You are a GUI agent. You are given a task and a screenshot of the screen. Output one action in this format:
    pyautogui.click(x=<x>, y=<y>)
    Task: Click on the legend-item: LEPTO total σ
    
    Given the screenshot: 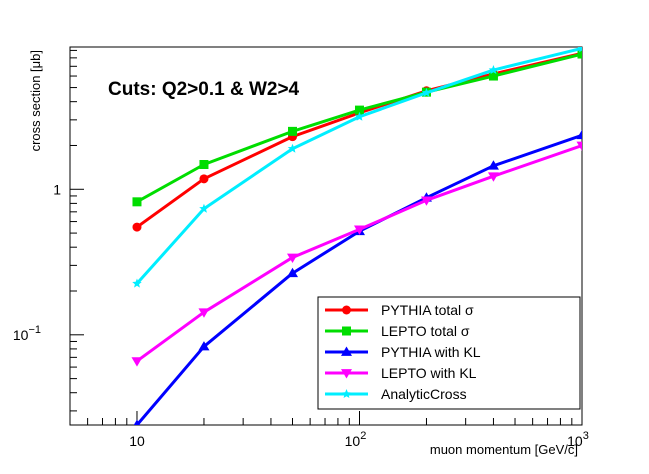 What is the action you would take?
    pyautogui.click(x=397, y=331)
    